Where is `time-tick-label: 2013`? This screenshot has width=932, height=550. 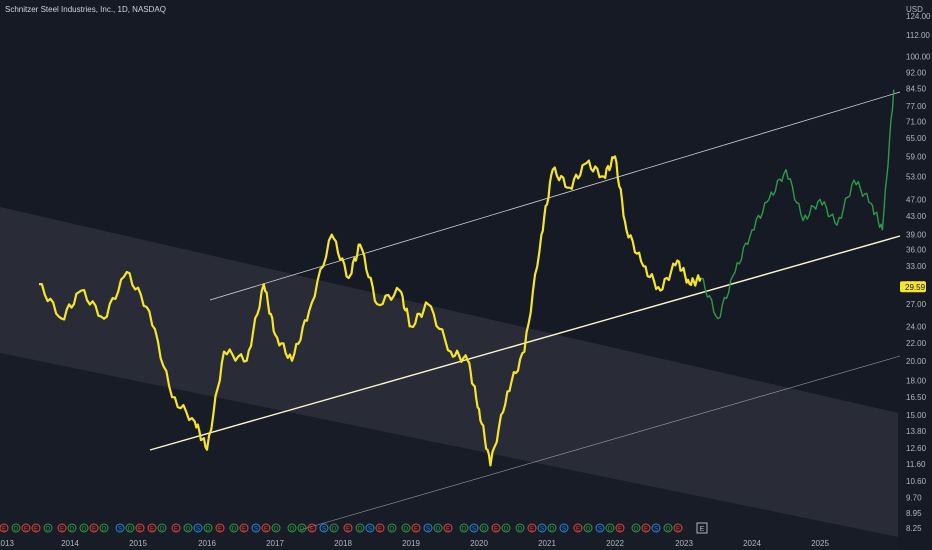
time-tick-label: 2013 is located at coordinates (7, 543).